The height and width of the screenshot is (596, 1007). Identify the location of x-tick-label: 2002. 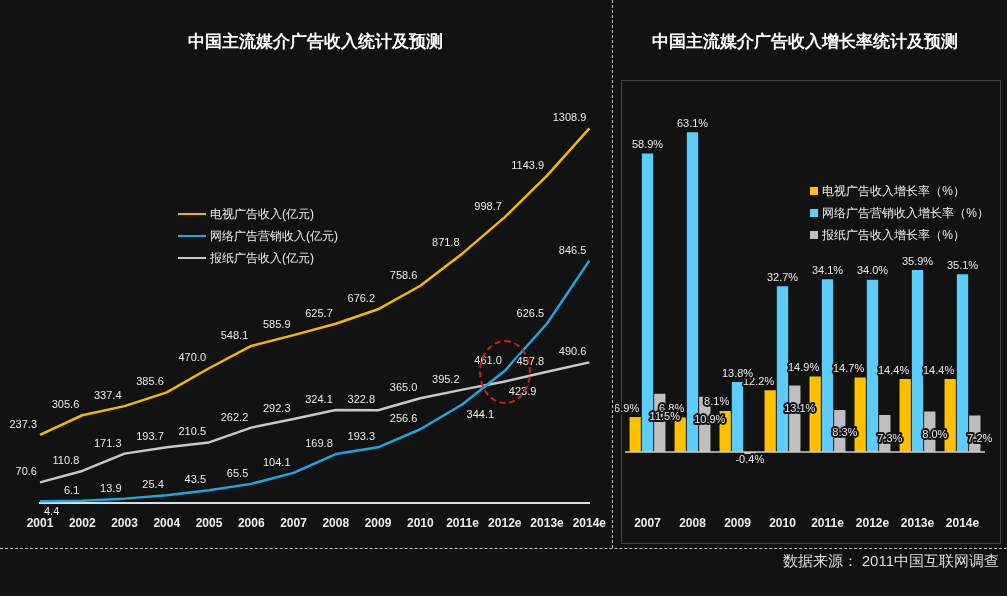
(82, 523).